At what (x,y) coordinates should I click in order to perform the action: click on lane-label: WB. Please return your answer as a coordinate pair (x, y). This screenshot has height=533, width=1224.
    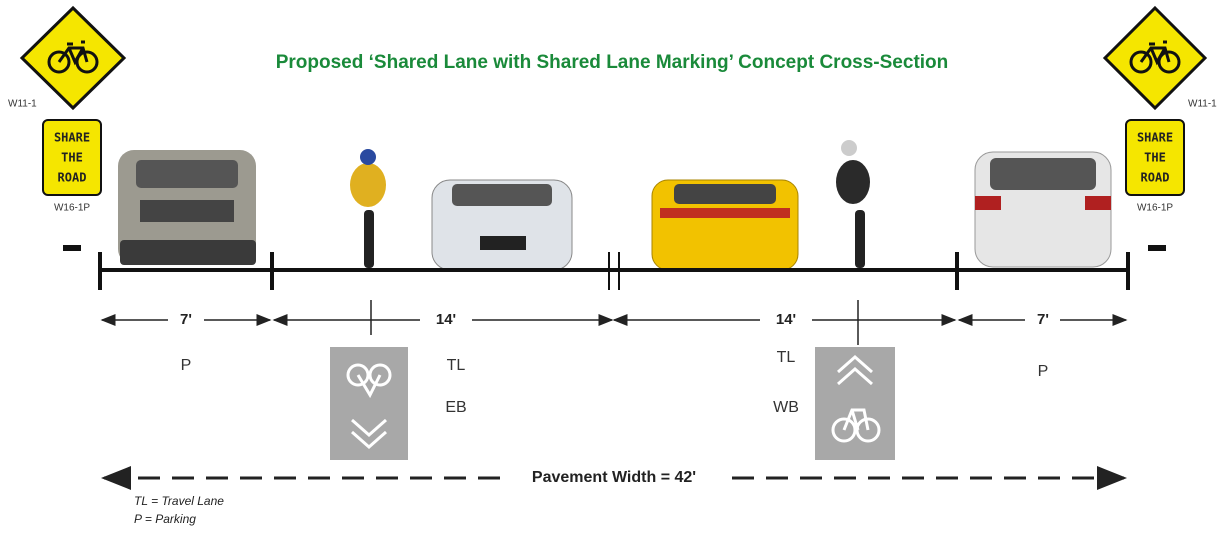
    Looking at the image, I should click on (786, 407).